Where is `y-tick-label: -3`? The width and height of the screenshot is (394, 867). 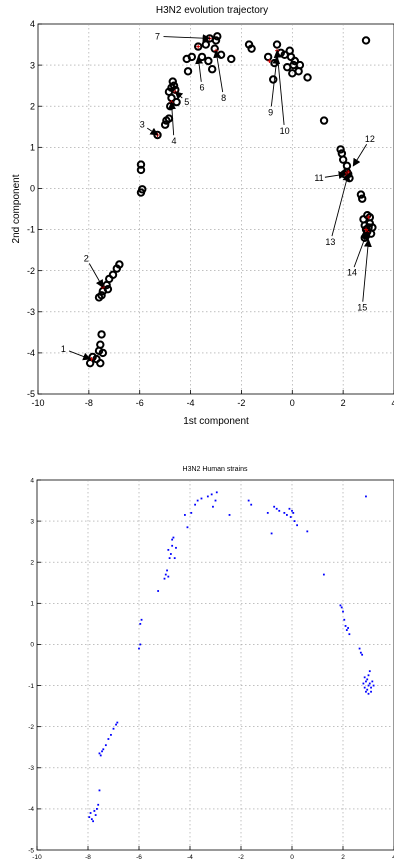 y-tick-label: -3 is located at coordinates (31, 312).